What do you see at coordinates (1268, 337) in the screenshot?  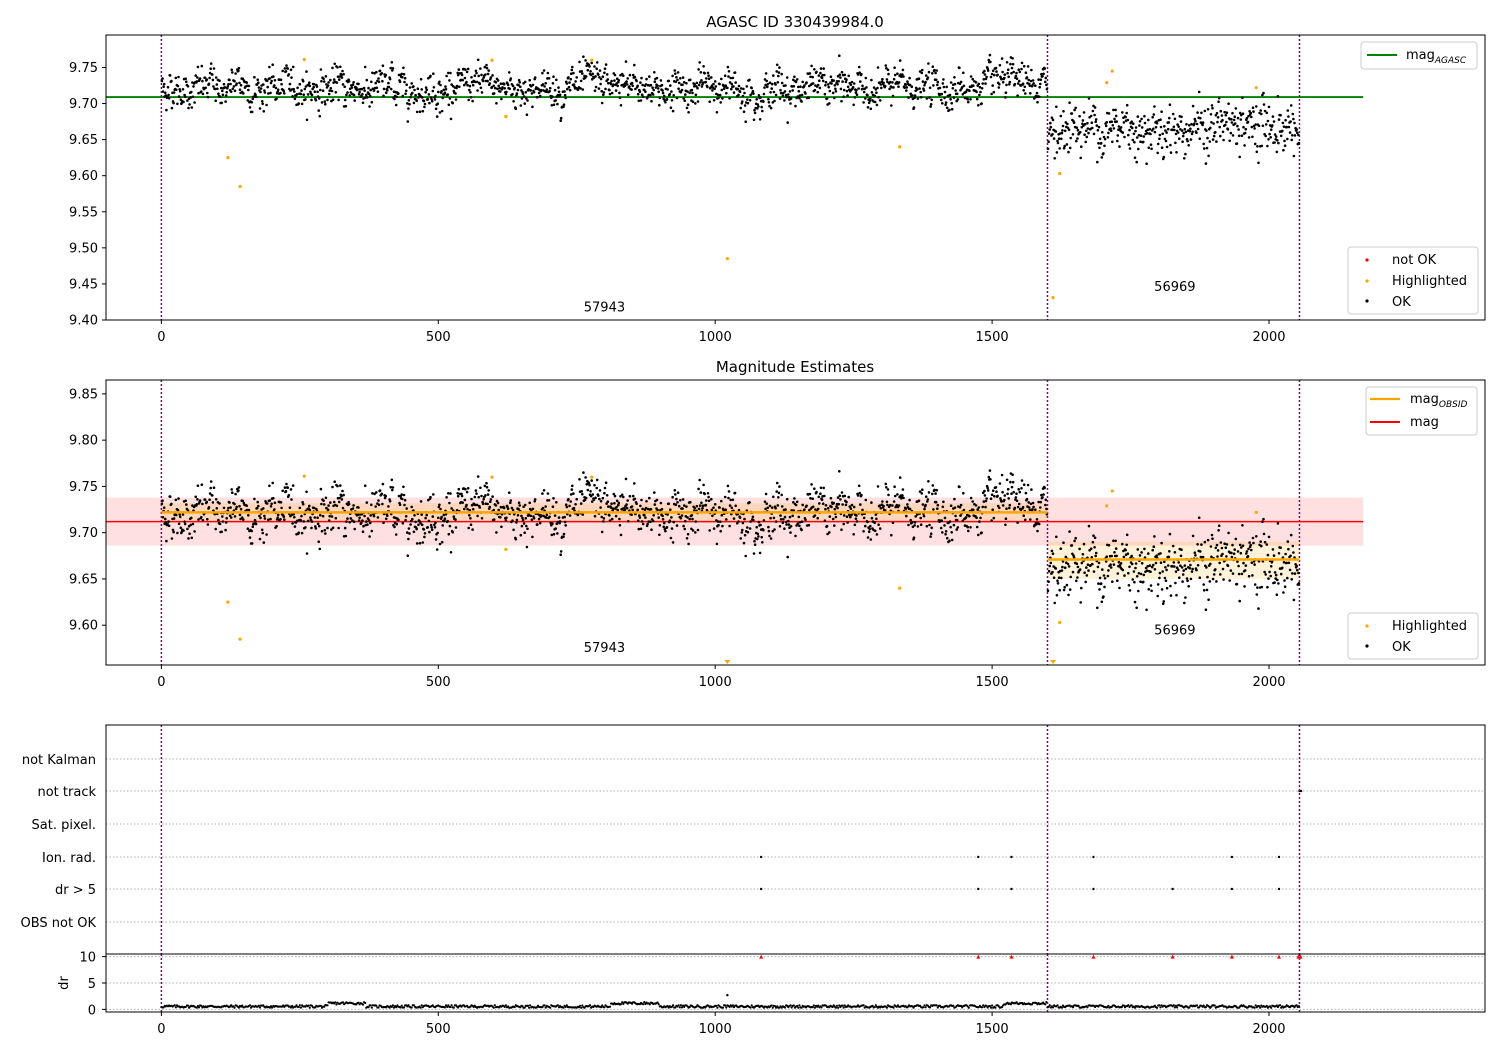 I see `x-tick-label: 2000` at bounding box center [1268, 337].